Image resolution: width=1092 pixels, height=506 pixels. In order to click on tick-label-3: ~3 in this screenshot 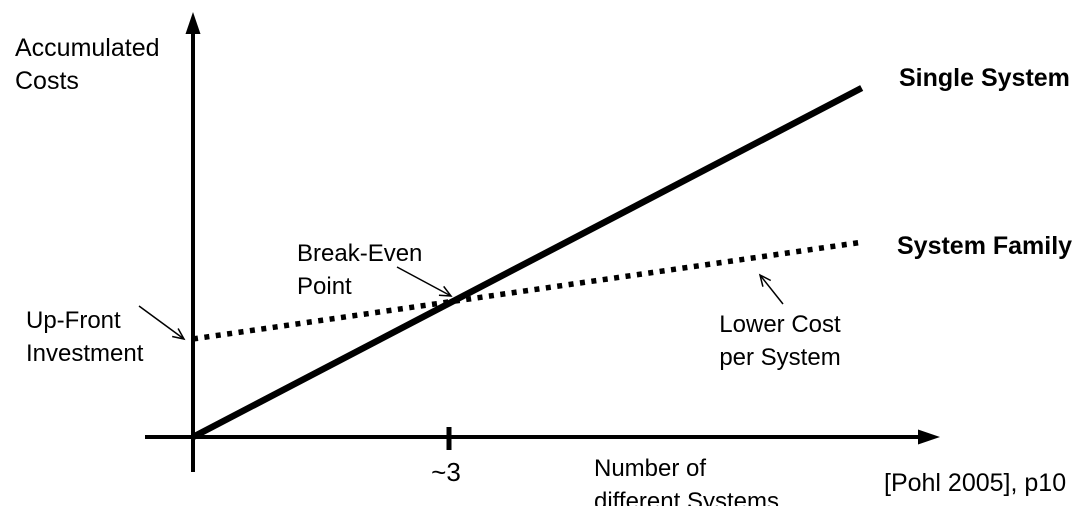, I will do `click(446, 472)`.